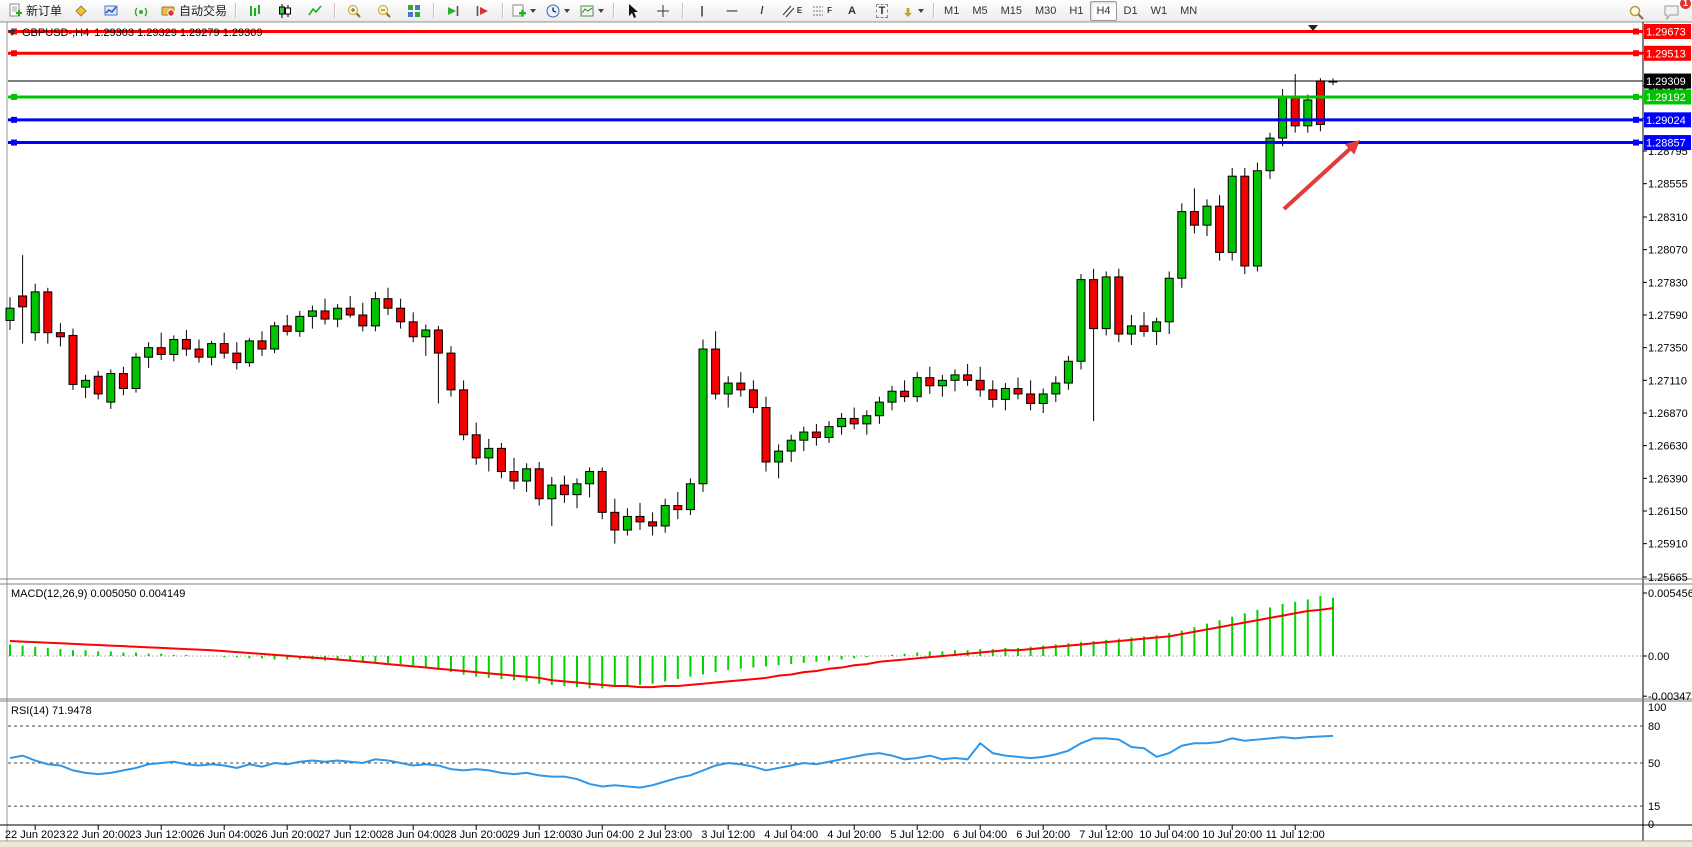 This screenshot has width=1692, height=847. Describe the element at coordinates (285, 11) in the screenshot. I see `candlestick-chart-button` at that location.